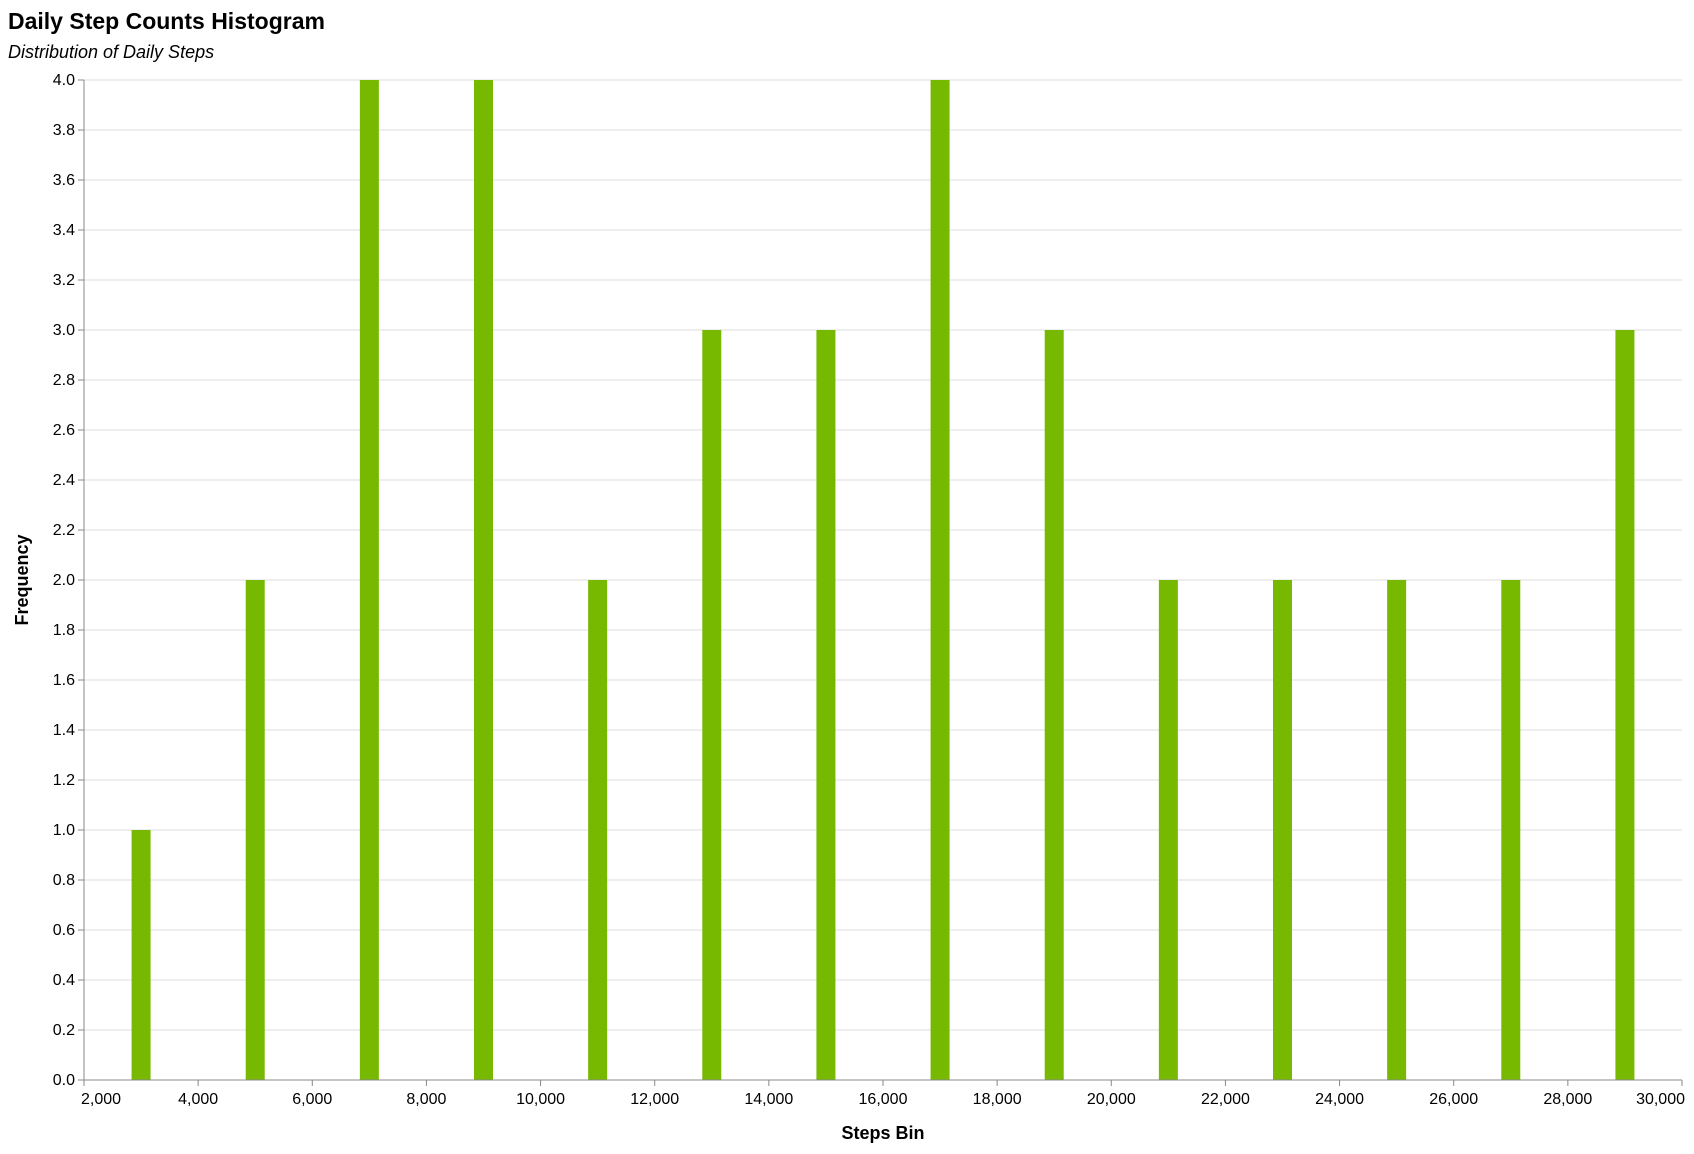 This screenshot has width=1694, height=1154. I want to click on x-tick-label: 8,000, so click(426, 1099).